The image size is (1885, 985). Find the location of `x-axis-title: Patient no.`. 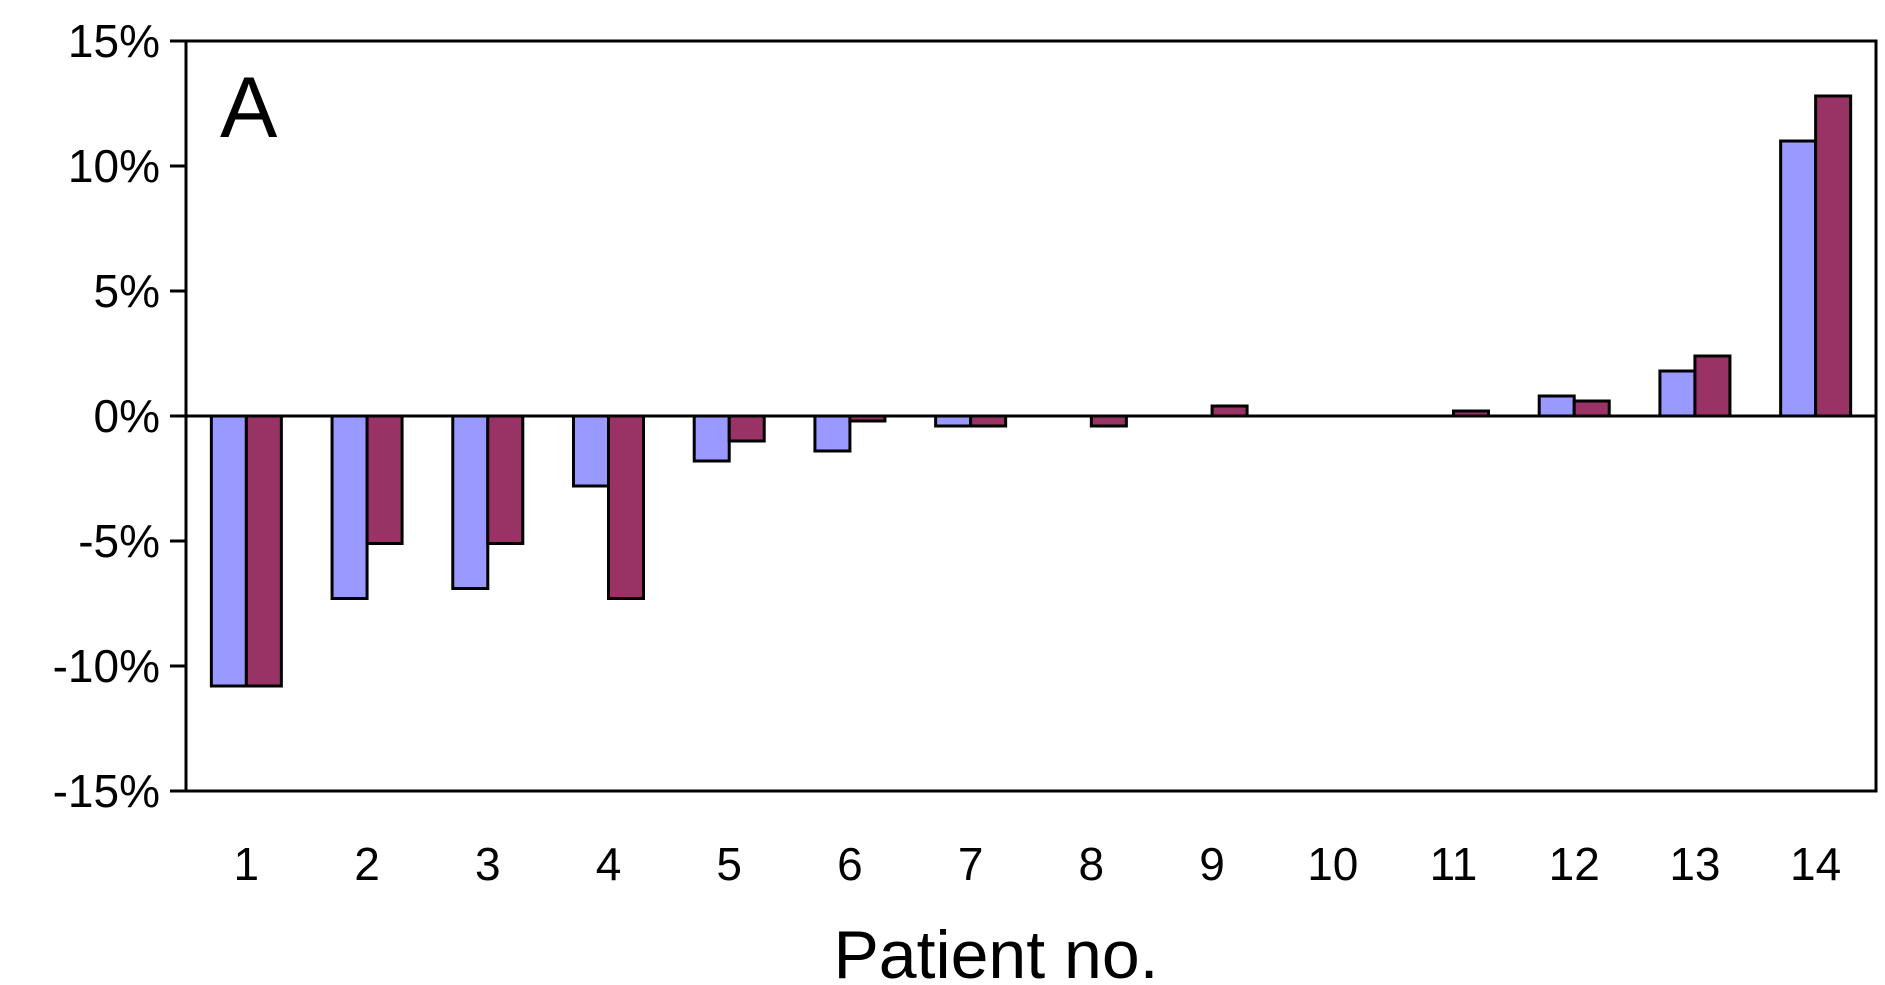

x-axis-title: Patient no. is located at coordinates (995, 951).